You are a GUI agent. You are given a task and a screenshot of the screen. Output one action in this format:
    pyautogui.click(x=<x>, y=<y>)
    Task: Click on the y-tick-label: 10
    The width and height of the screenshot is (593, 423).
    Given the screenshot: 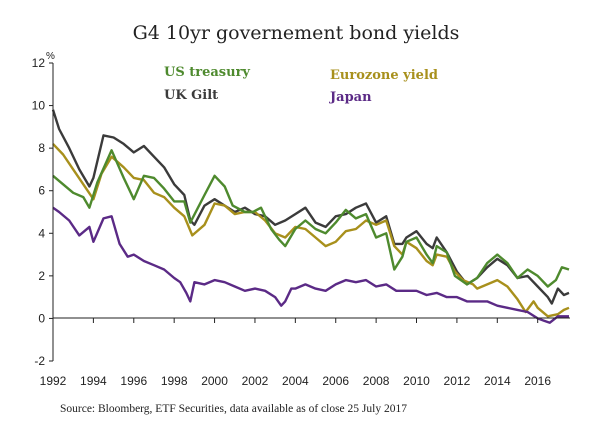 What is the action you would take?
    pyautogui.click(x=39, y=106)
    